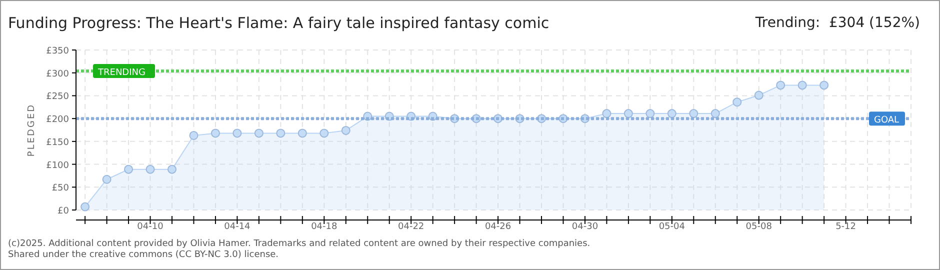 The height and width of the screenshot is (270, 940). What do you see at coordinates (64, 211) in the screenshot?
I see `y-tick-label: £0` at bounding box center [64, 211].